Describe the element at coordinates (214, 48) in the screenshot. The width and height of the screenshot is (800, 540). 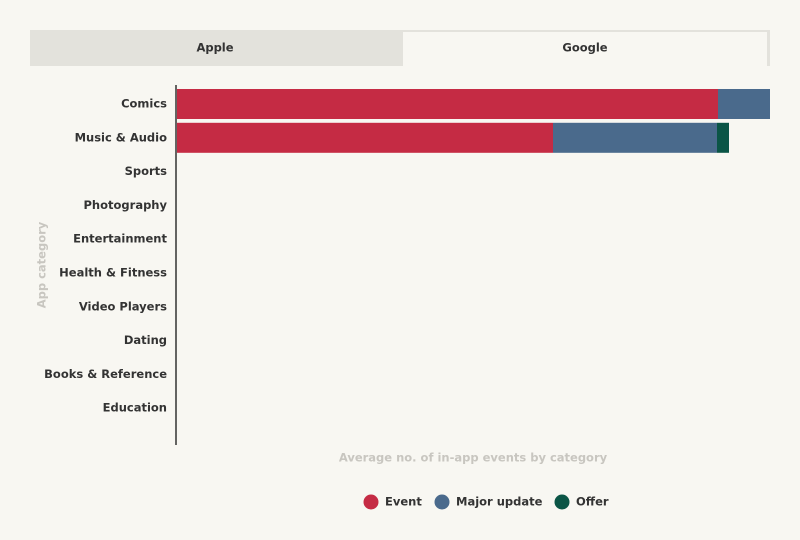
I see `tab: Apple` at that location.